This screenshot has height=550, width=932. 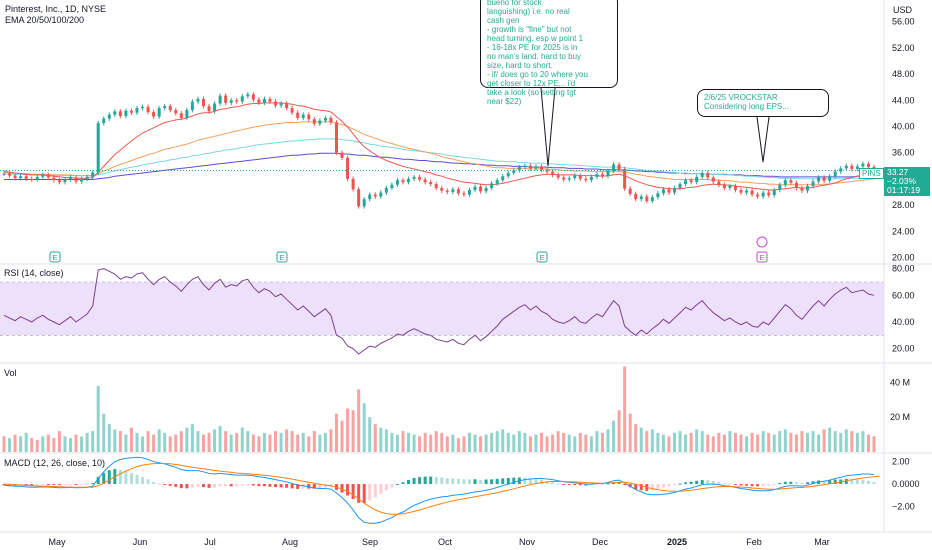 What do you see at coordinates (442, 309) in the screenshot?
I see `rsi-band` at bounding box center [442, 309].